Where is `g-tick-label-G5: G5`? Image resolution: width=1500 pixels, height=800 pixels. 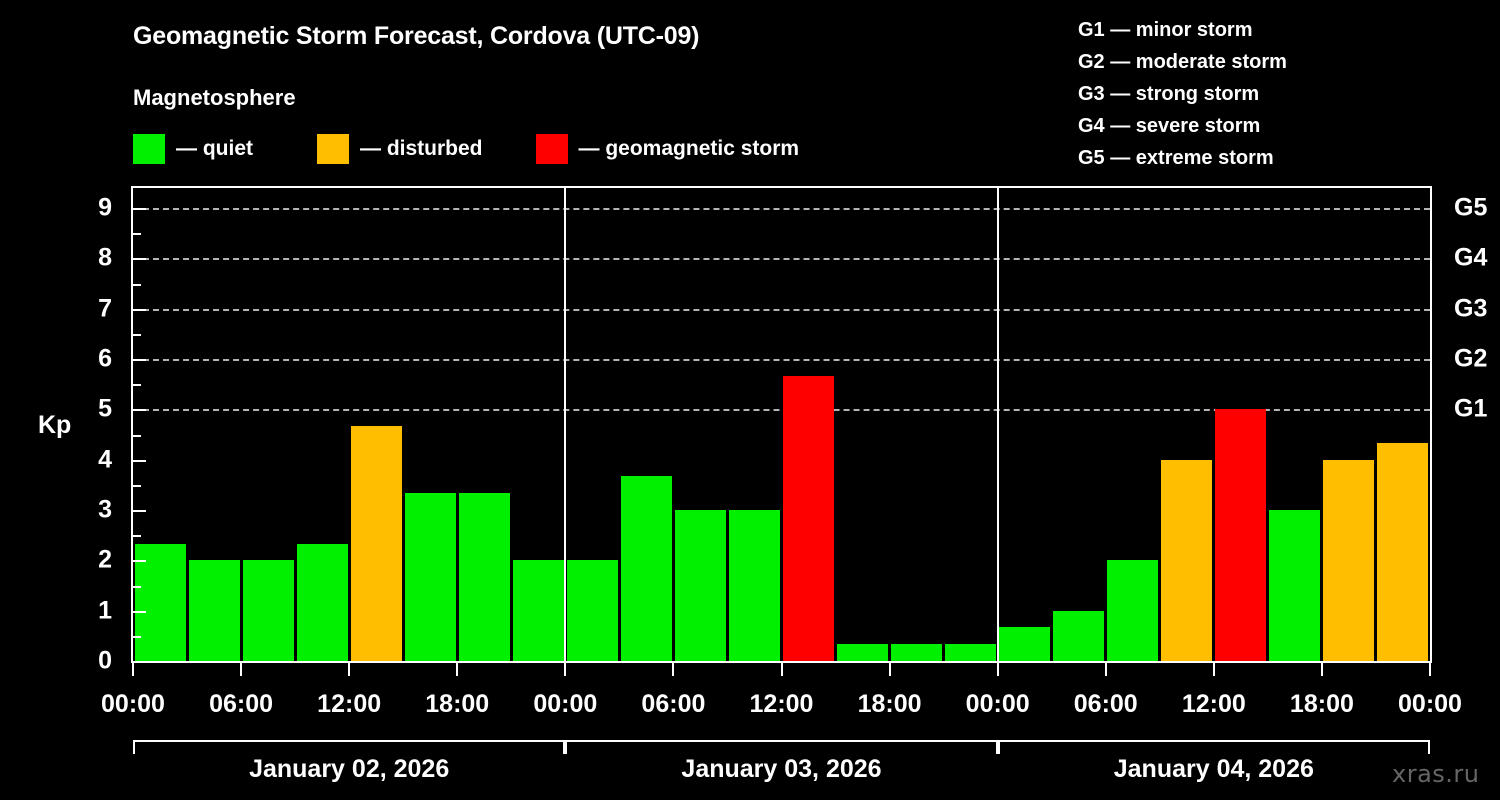 g-tick-label-G5: G5 is located at coordinates (1471, 207).